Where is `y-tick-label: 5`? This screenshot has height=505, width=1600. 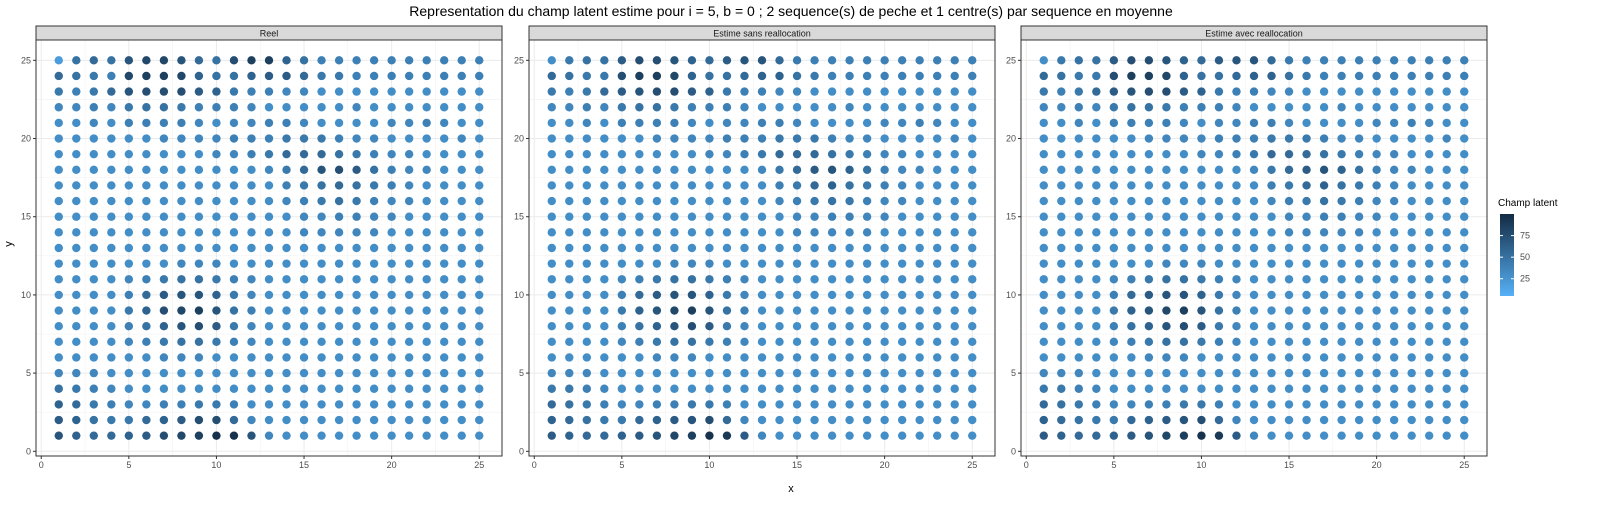 y-tick-label: 5 is located at coordinates (521, 373).